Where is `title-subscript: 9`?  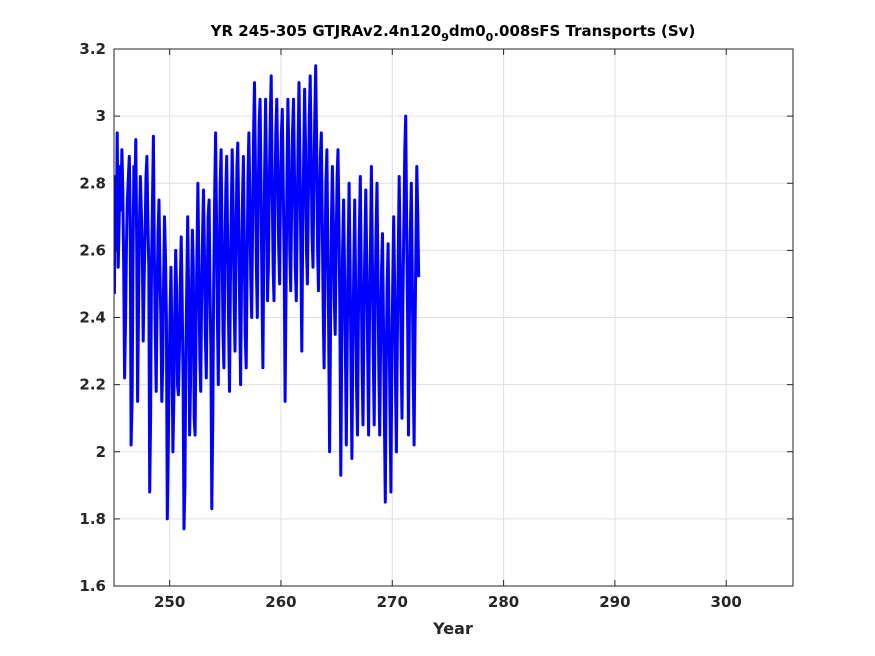
title-subscript: 9 is located at coordinates (445, 37).